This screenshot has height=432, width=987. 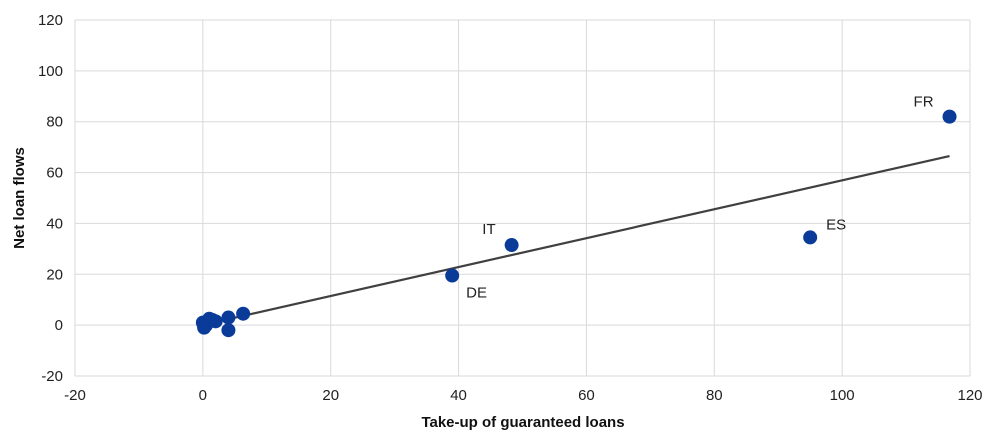 I want to click on y-tick-label: 20, so click(x=54, y=274).